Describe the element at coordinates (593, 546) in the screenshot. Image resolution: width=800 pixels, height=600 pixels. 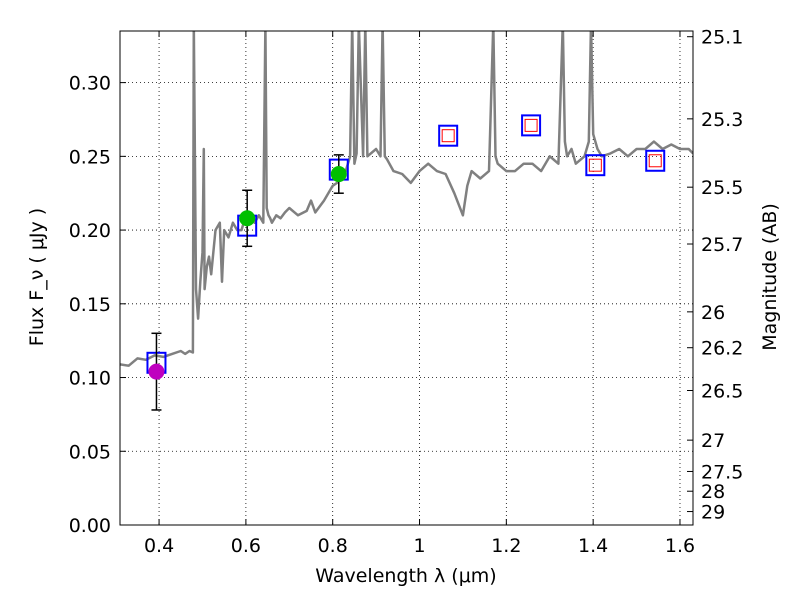
I see `x-tick-label: 1.4` at that location.